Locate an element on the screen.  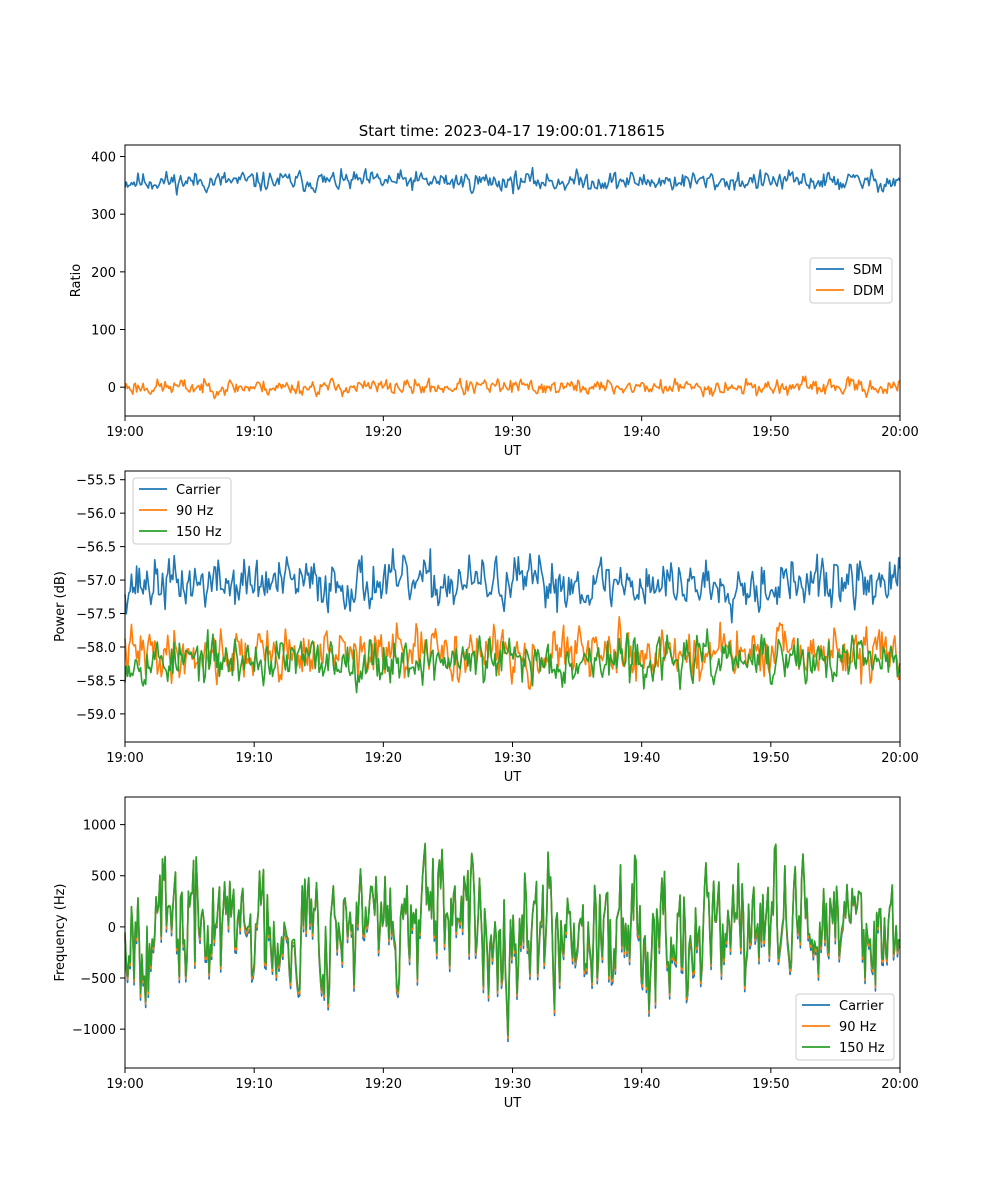
y-tick-label: −57.5 is located at coordinates (96, 615).